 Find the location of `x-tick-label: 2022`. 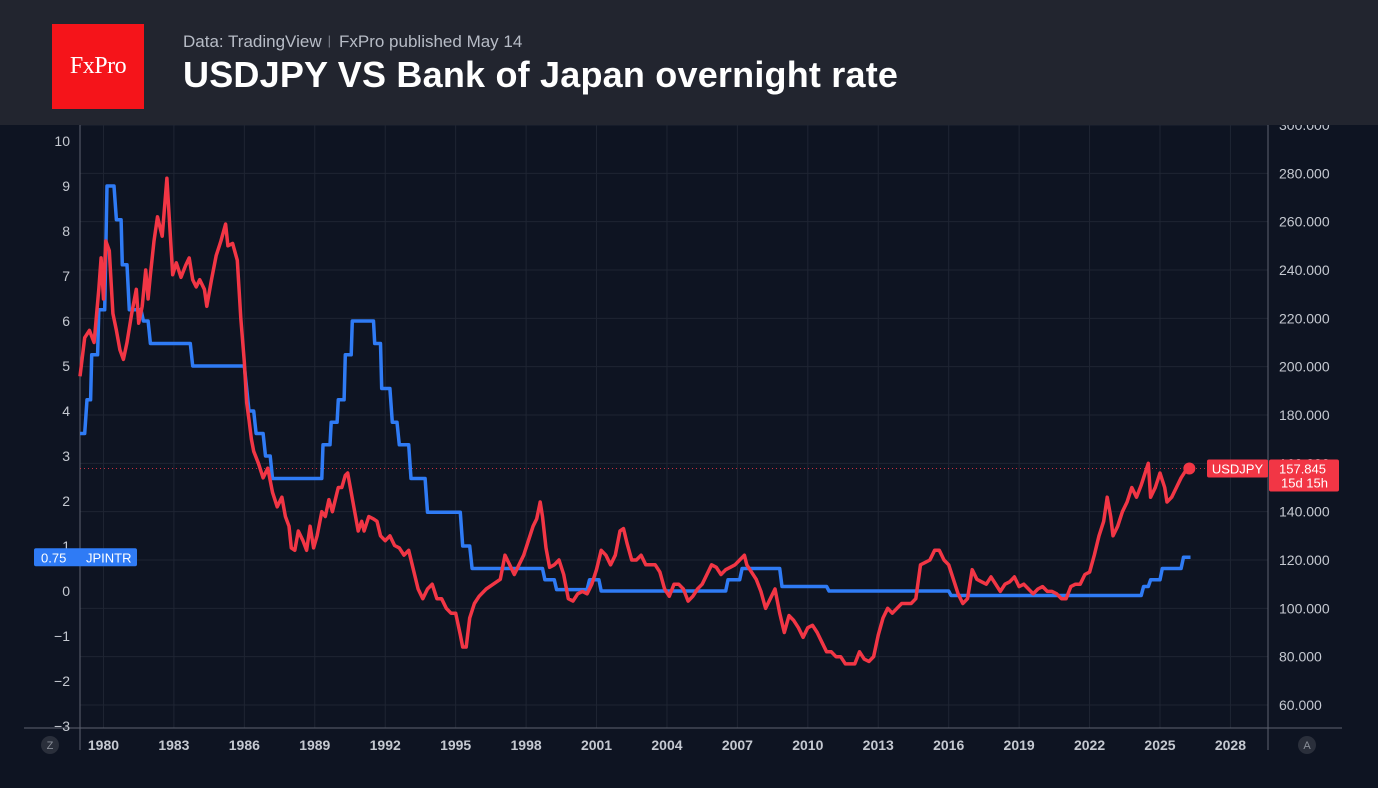

x-tick-label: 2022 is located at coordinates (1089, 745).